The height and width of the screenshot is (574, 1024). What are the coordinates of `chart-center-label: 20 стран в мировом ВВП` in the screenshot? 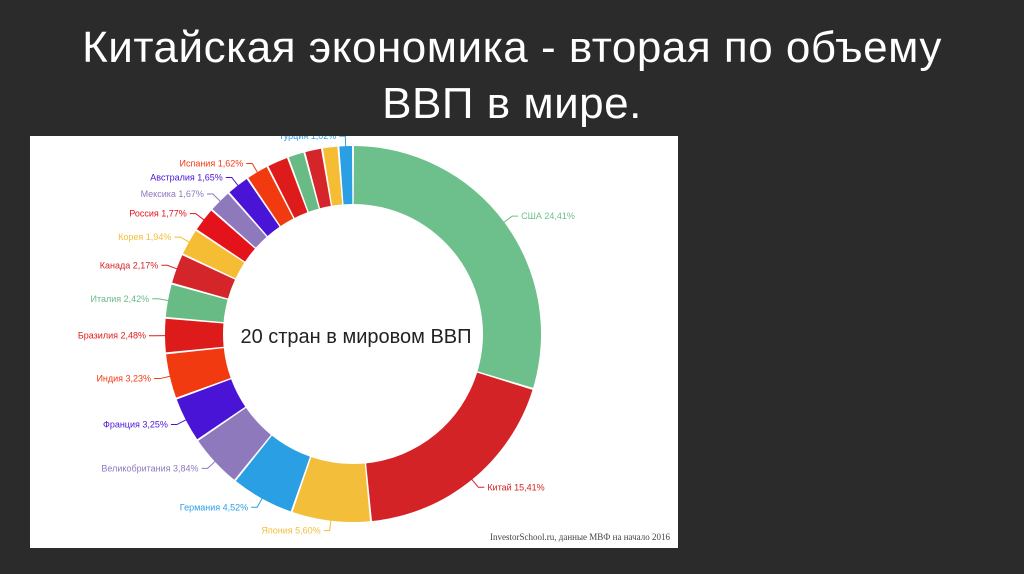 It's located at (355, 337).